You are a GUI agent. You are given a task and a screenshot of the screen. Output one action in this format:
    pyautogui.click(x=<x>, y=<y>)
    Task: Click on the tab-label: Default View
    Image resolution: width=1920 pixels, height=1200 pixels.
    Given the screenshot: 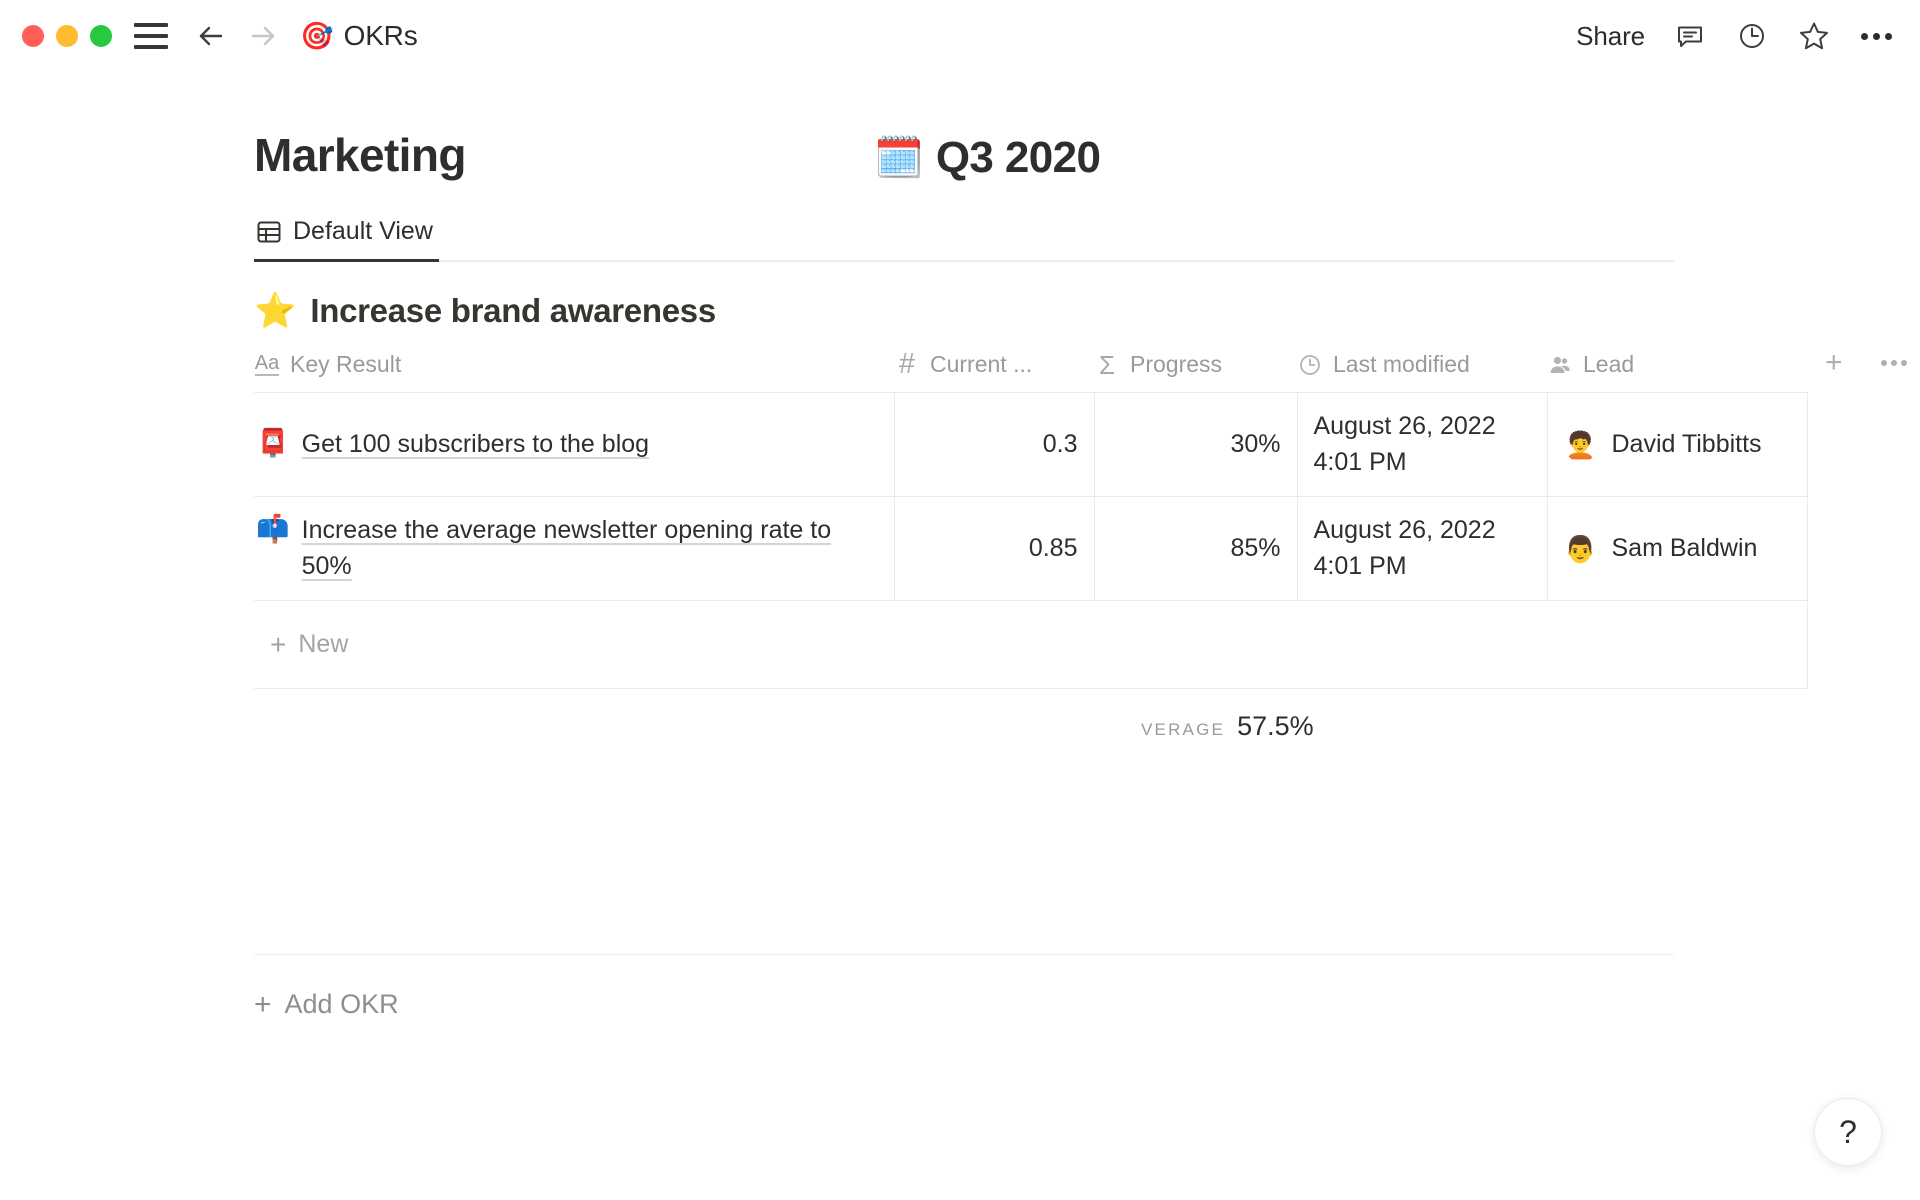 What is the action you would take?
    pyautogui.click(x=363, y=231)
    